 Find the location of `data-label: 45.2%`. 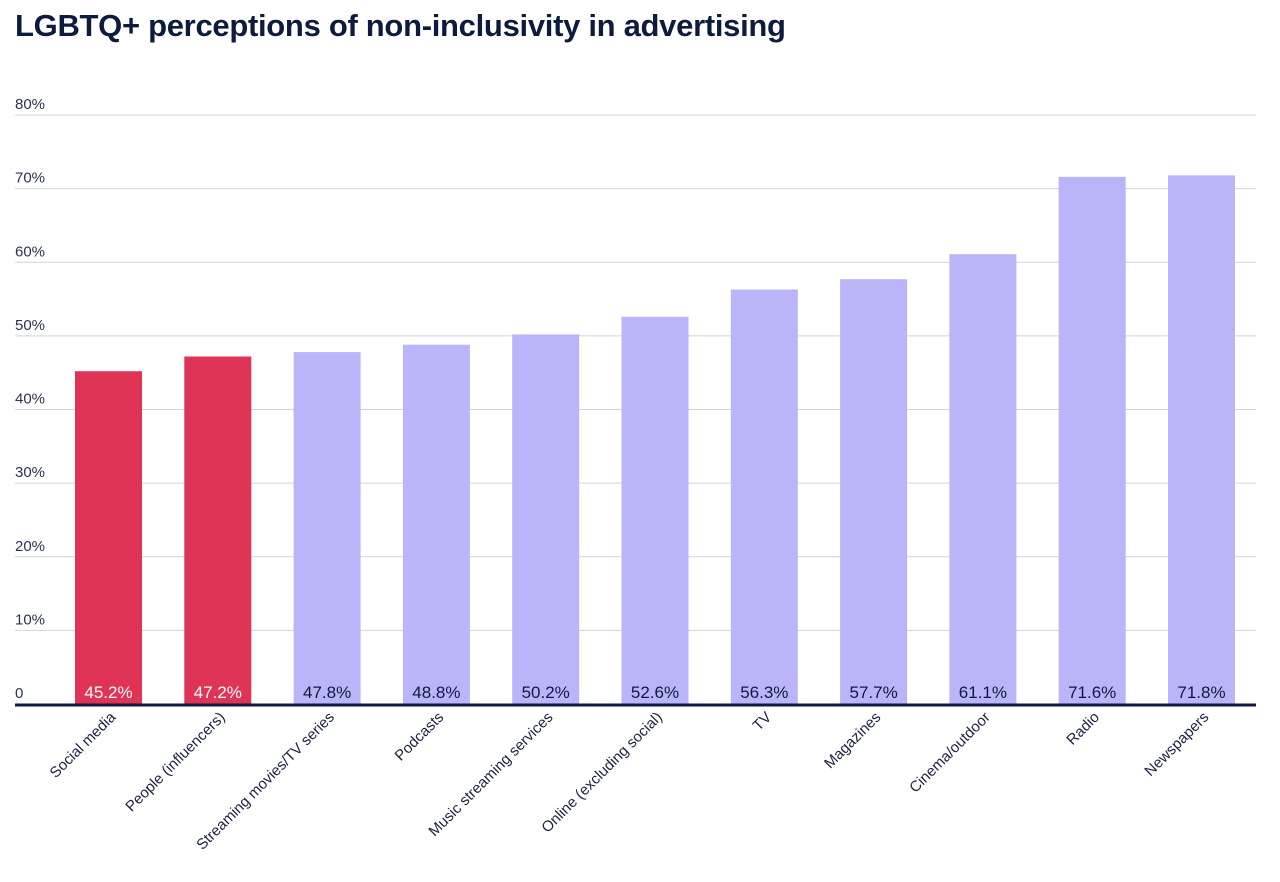

data-label: 45.2% is located at coordinates (108, 692).